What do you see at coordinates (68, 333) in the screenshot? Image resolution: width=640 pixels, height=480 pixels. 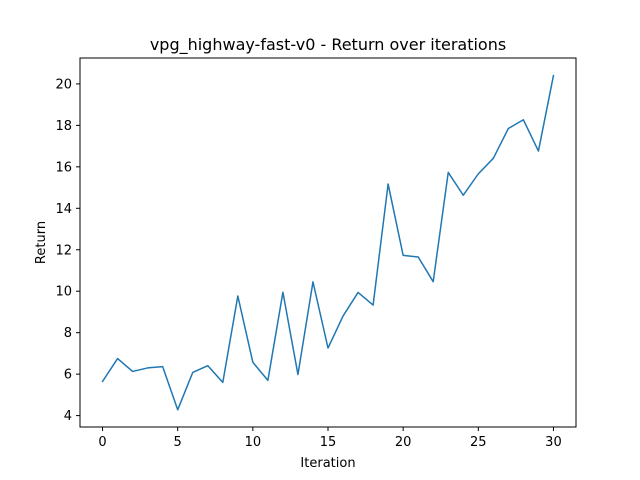 I see `y-tick-label: 8` at bounding box center [68, 333].